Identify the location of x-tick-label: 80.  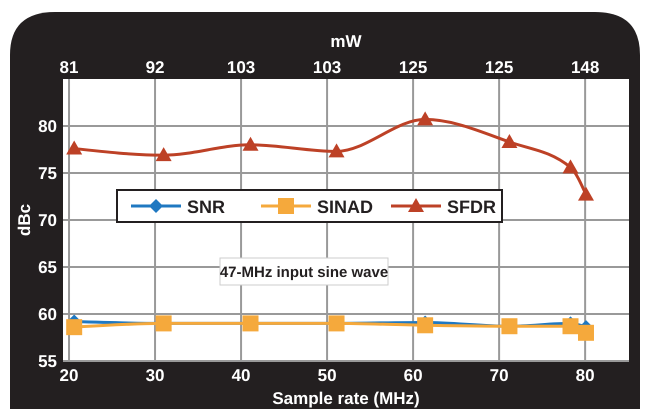
(585, 375).